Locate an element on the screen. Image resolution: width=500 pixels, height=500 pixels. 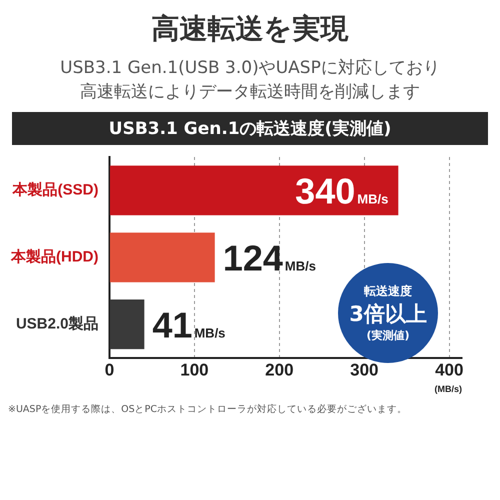
chart-subtitle: USB3.1 Gen.1(USB 3.0)やUASPに対応しており高速転送によりデータ転送時間を削減します is located at coordinates (250, 80).